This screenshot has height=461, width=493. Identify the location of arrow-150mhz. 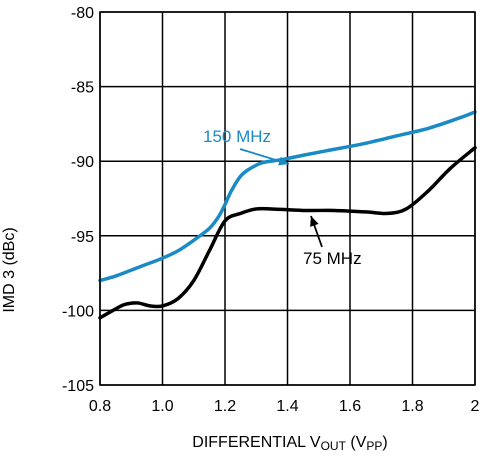
(264, 157).